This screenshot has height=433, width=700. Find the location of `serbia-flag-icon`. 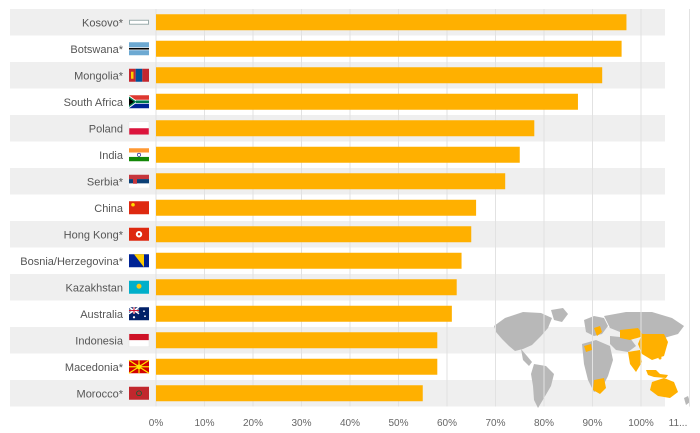

serbia-flag-icon is located at coordinates (139, 181).